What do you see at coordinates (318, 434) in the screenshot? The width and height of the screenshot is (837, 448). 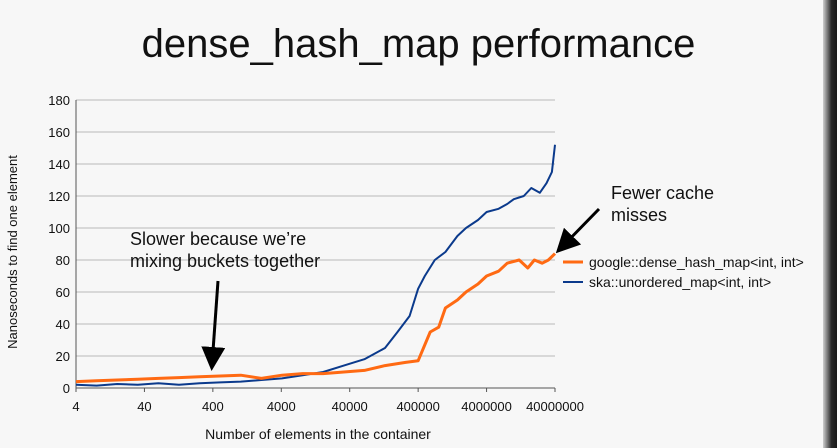 I see `x-axis-label: Number of elements in the container` at bounding box center [318, 434].